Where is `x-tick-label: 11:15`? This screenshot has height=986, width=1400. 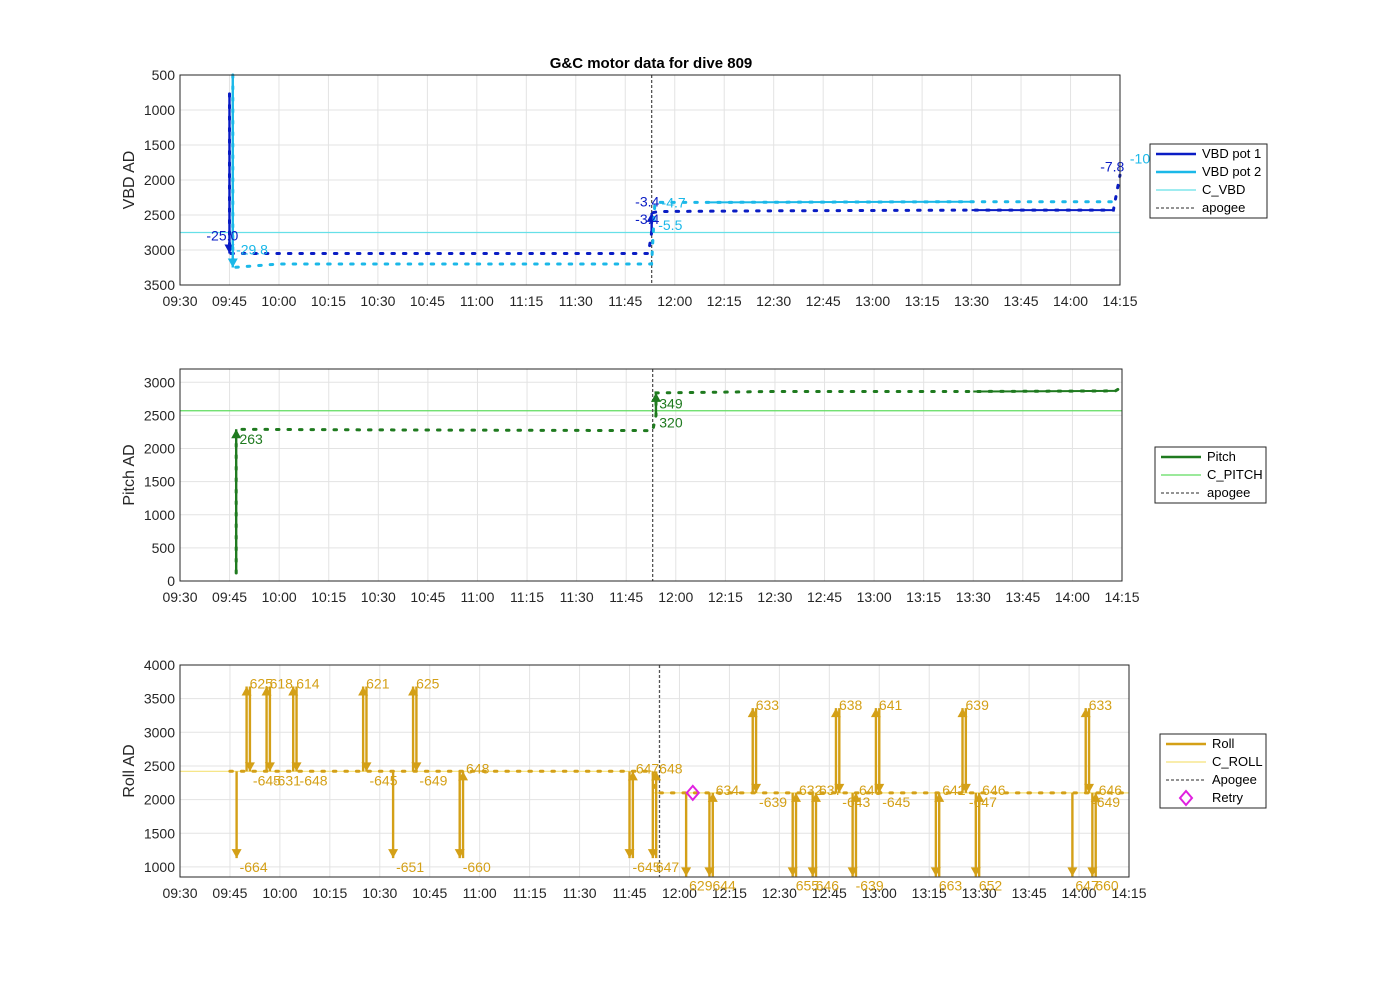 x-tick-label: 11:15 is located at coordinates (530, 893).